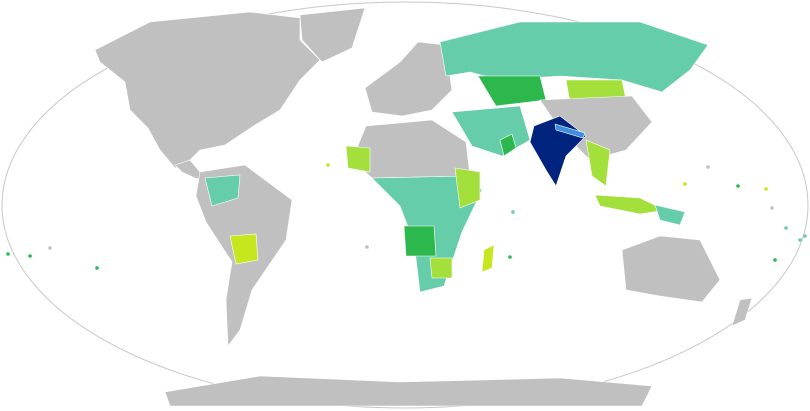  I want to click on region-angola, so click(420, 241).